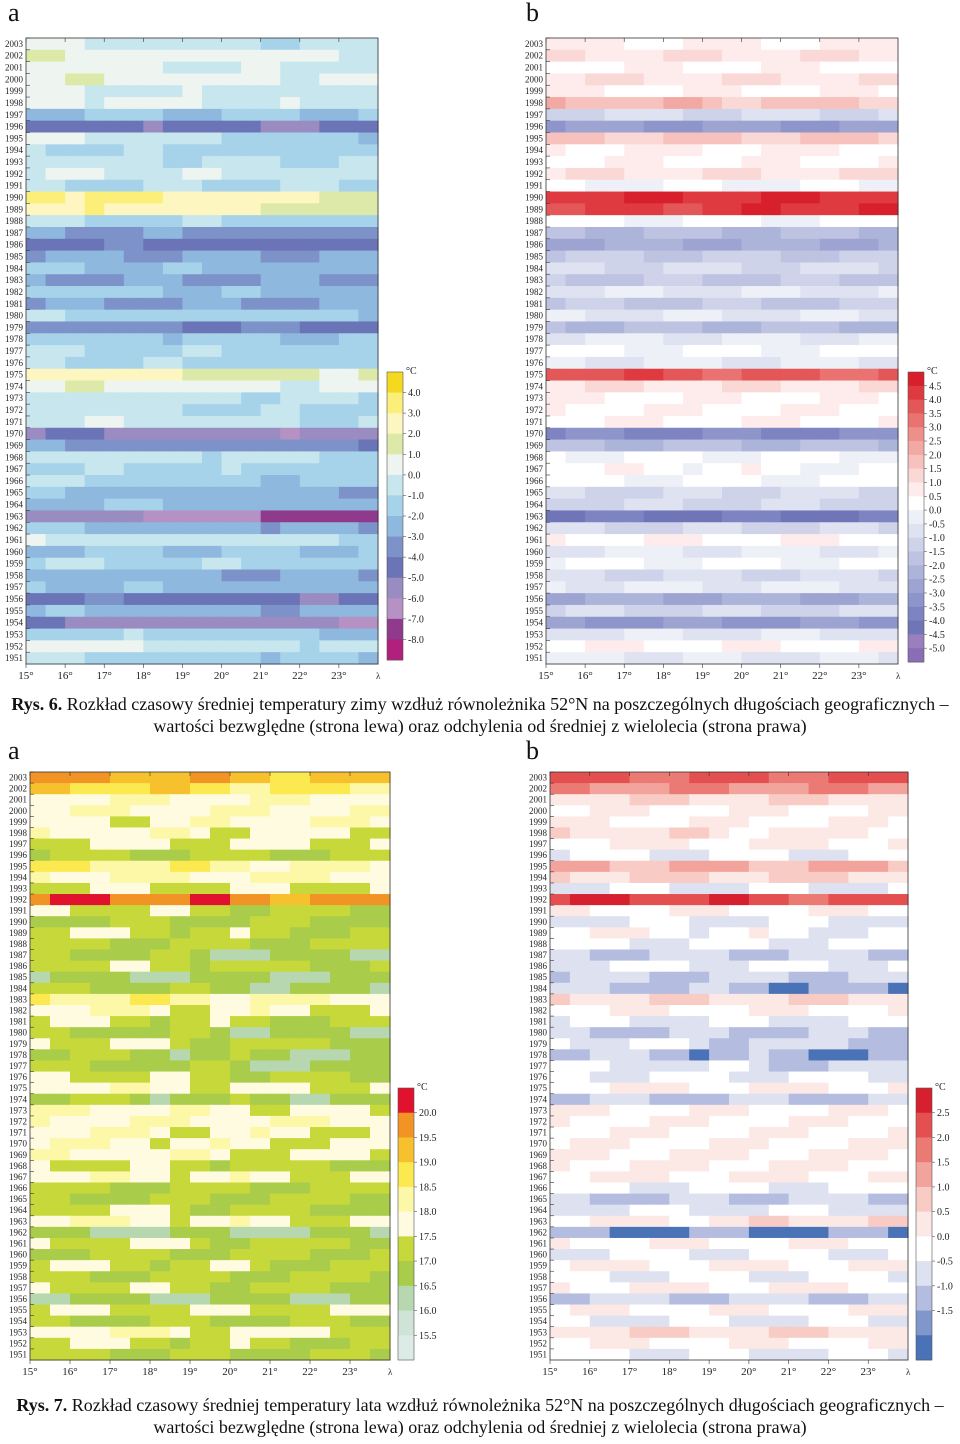 The height and width of the screenshot is (1444, 960). I want to click on colorbar-label: 4.0, so click(935, 400).